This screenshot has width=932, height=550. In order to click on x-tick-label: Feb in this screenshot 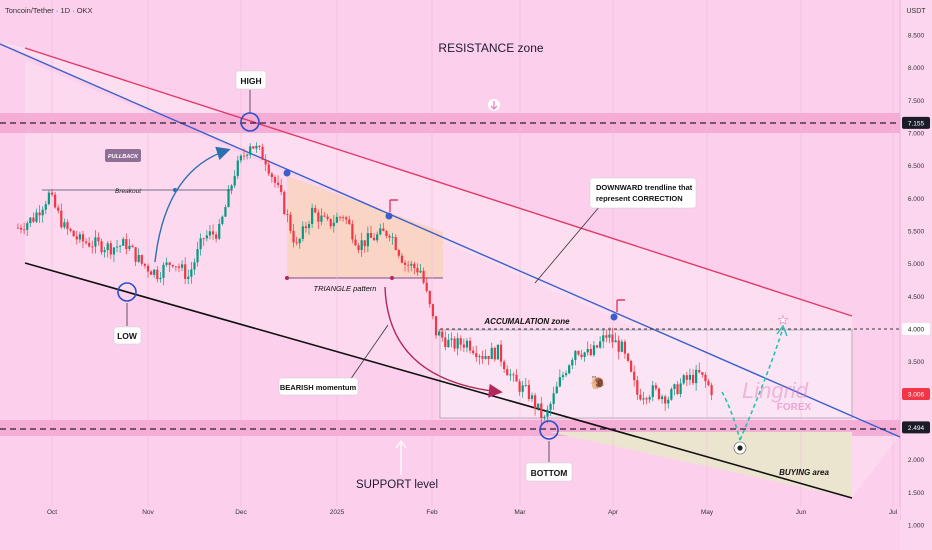, I will do `click(432, 512)`.